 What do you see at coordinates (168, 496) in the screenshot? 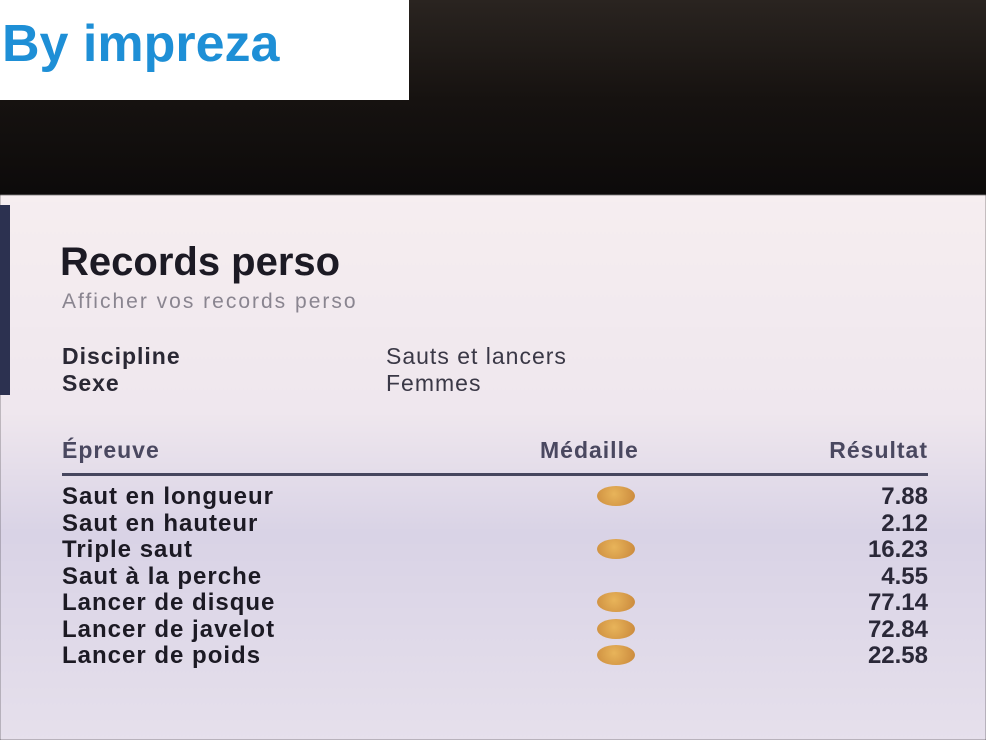
I see `event-name: Saut en longueur` at bounding box center [168, 496].